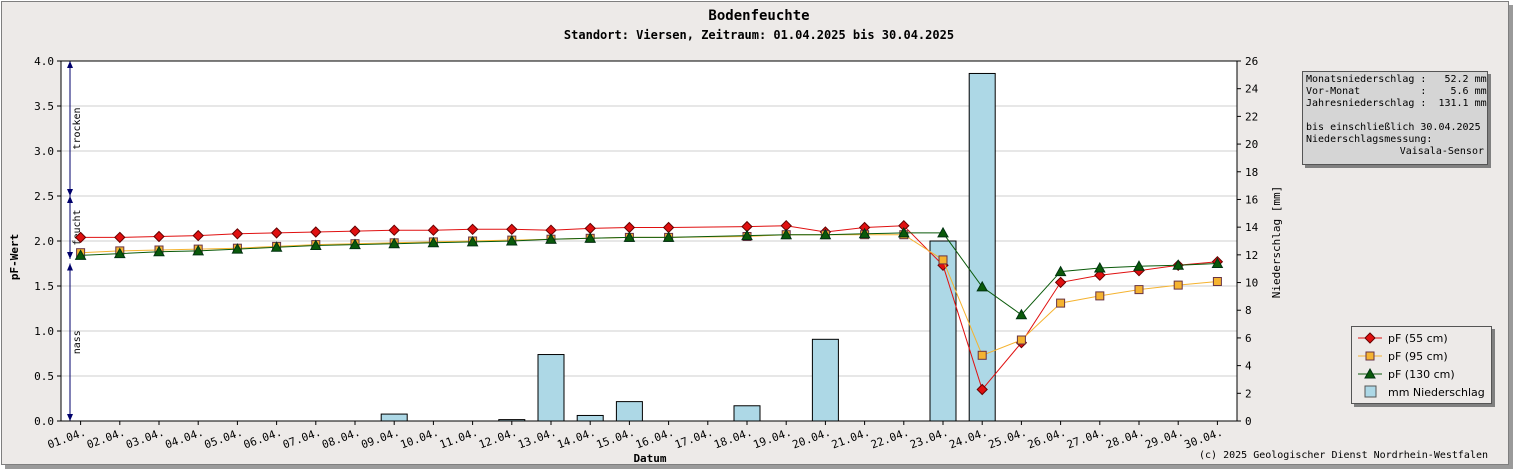  What do you see at coordinates (1370, 391) in the screenshot?
I see `legend-marker-bar` at bounding box center [1370, 391].